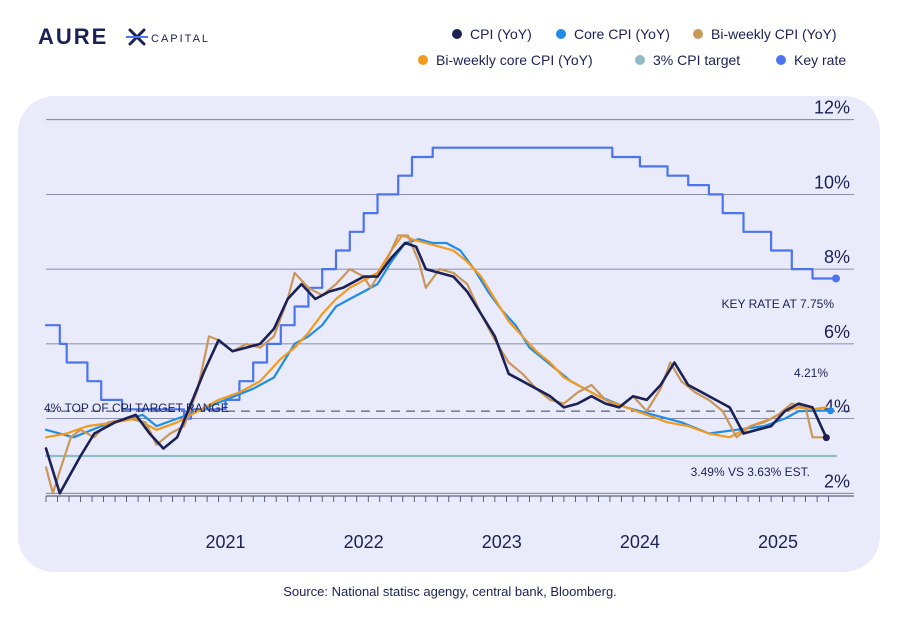  I want to click on logo-capital-text: CAPITAL, so click(179, 39).